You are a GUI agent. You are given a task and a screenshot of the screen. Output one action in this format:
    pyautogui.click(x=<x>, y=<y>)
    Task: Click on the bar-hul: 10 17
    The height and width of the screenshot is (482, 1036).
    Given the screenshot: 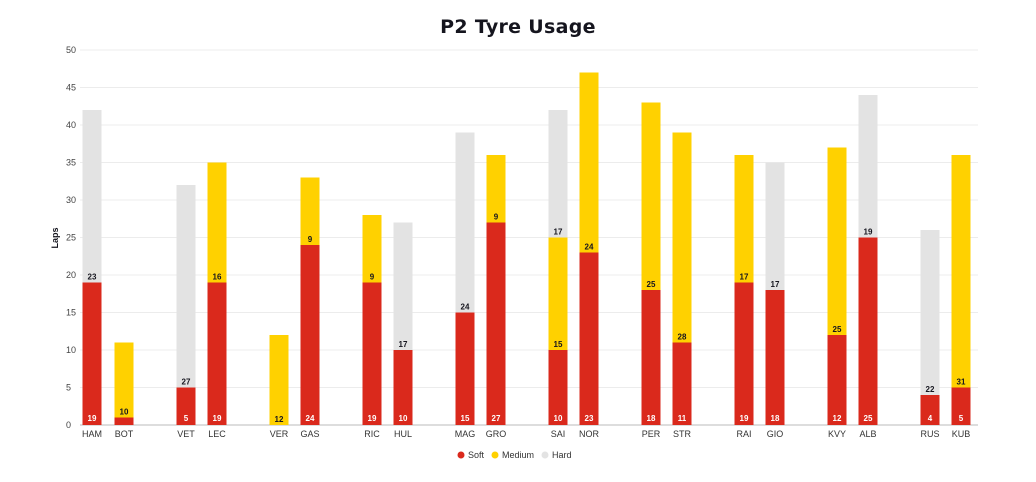 What is the action you would take?
    pyautogui.click(x=403, y=323)
    